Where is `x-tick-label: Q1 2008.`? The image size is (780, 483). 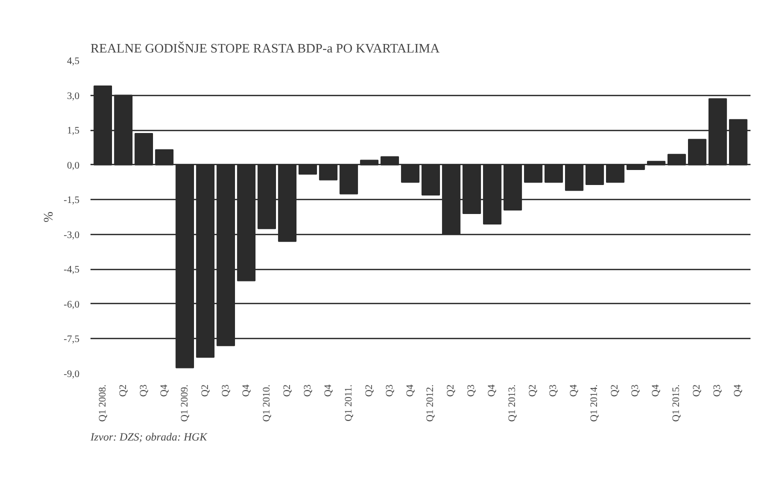
x-tick-label: Q1 2008. is located at coordinates (102, 403).